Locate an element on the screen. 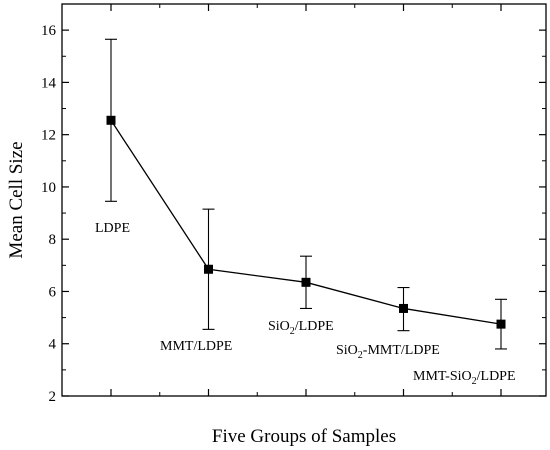  y-tick-label: 8 is located at coordinates (53, 240).